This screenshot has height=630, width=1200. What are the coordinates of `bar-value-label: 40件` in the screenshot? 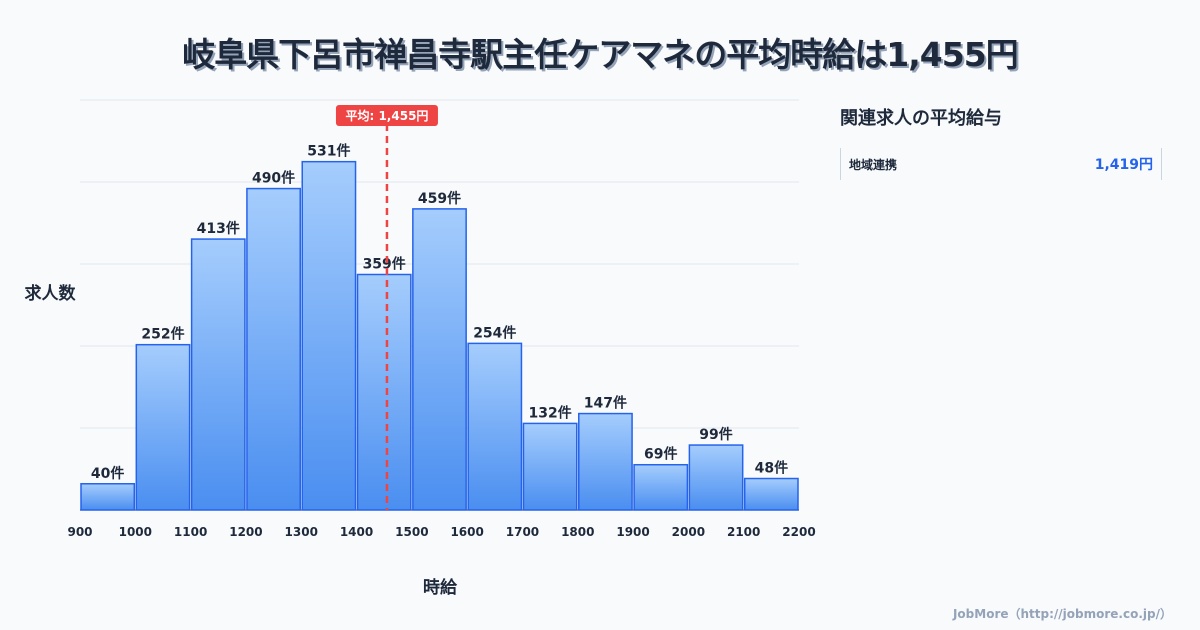 It's located at (107, 473).